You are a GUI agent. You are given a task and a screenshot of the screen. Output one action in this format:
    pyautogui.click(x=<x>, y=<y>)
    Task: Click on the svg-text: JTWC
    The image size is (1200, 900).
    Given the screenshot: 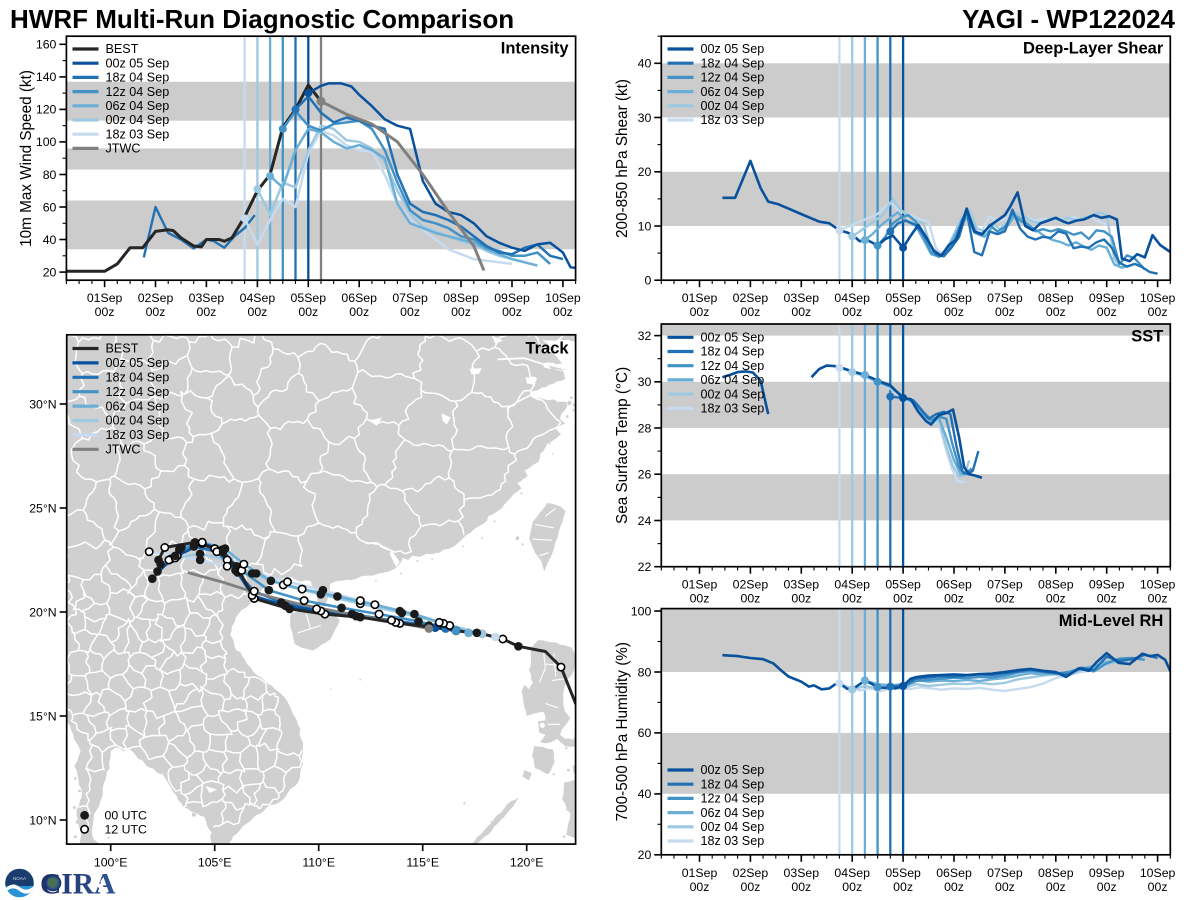 What is the action you would take?
    pyautogui.click(x=123, y=450)
    